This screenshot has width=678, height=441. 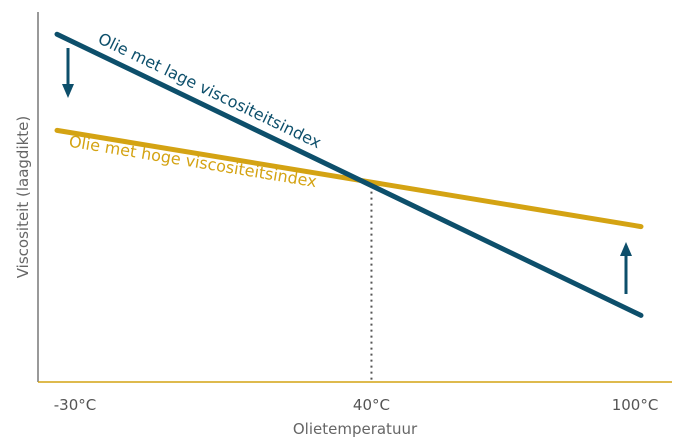 I want to click on tick-layer: -30°C 40°C 100°C, so click(x=356, y=405).